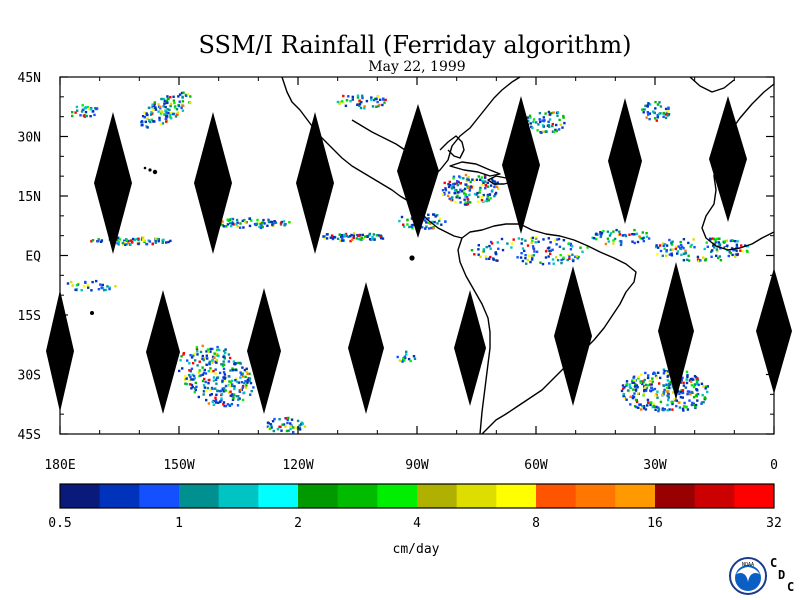 Image resolution: width=800 pixels, height=600 pixels. I want to click on africa-coast, so click(738, 167).